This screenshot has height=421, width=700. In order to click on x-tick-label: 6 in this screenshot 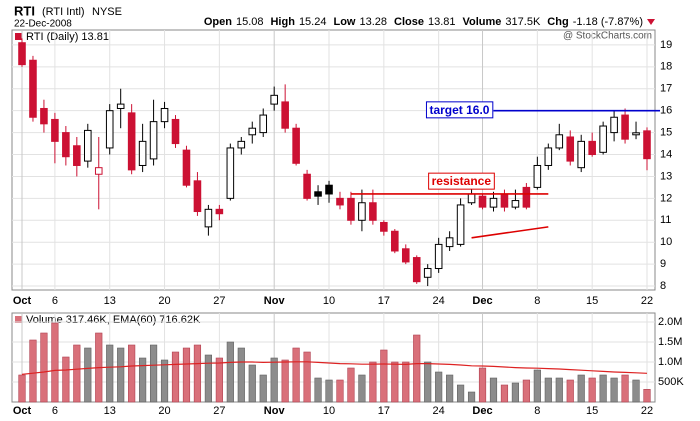, I will do `click(55, 301)`.